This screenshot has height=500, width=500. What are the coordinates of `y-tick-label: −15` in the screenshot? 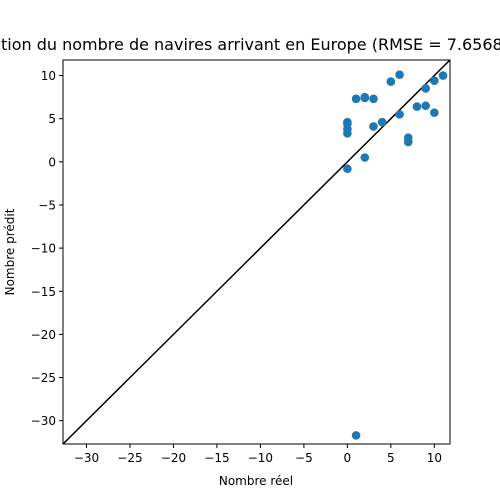 It's located at (43, 292).